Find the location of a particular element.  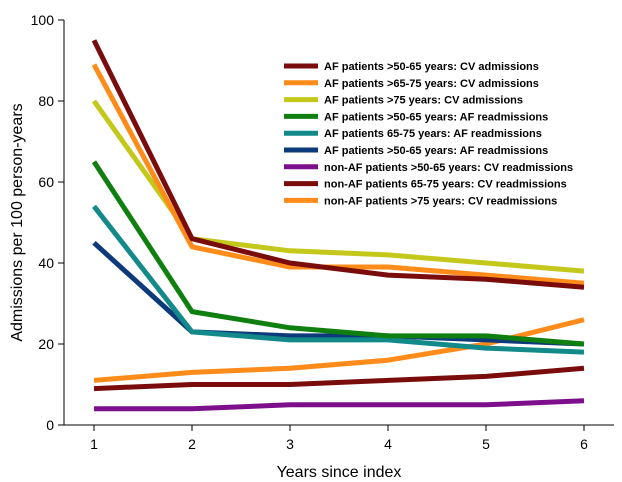

x-tick-label: 2 is located at coordinates (192, 444).